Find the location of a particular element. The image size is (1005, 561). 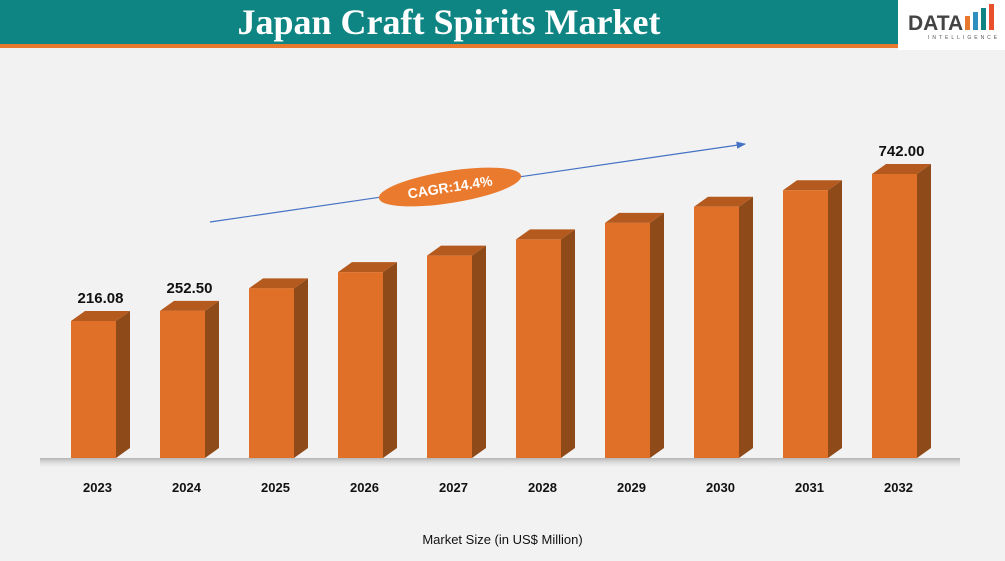

x-tick-label: 2024 is located at coordinates (187, 487).